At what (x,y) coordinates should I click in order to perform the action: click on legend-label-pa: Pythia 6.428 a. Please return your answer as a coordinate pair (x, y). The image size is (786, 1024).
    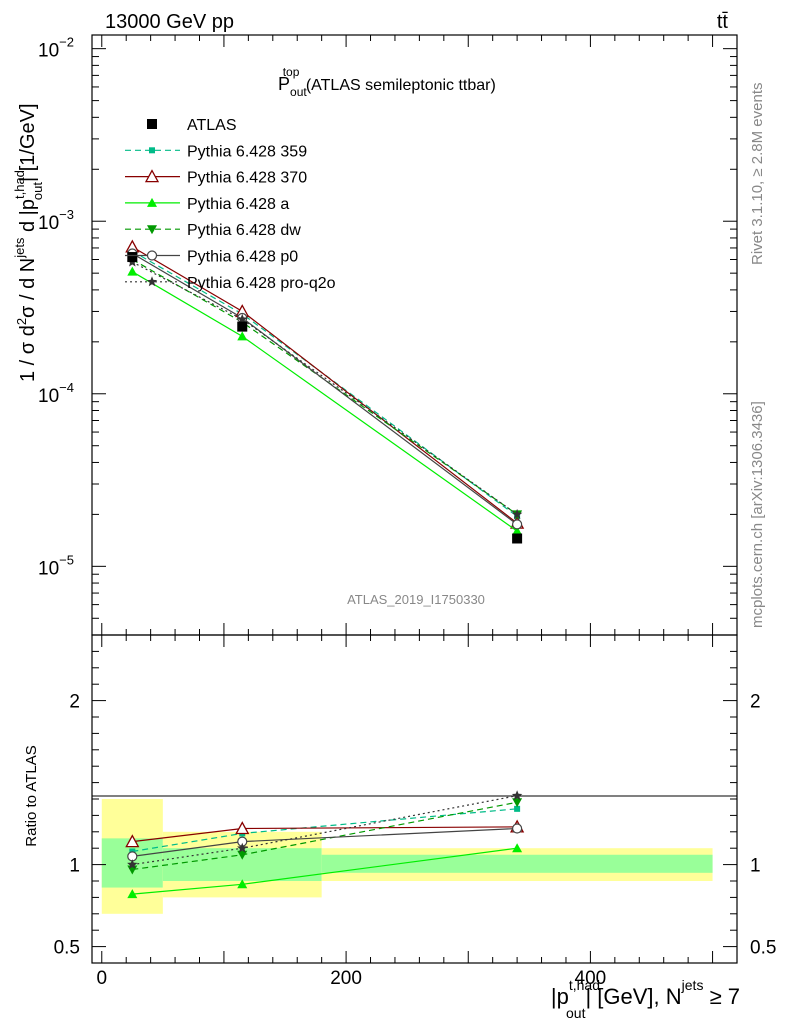
    Looking at the image, I should click on (238, 204).